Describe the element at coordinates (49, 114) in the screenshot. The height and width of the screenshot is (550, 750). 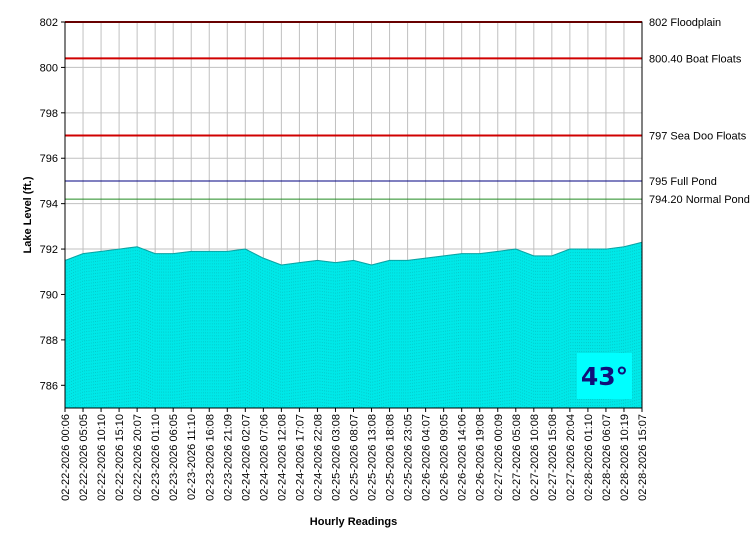
I see `y-tick-label: 798` at that location.